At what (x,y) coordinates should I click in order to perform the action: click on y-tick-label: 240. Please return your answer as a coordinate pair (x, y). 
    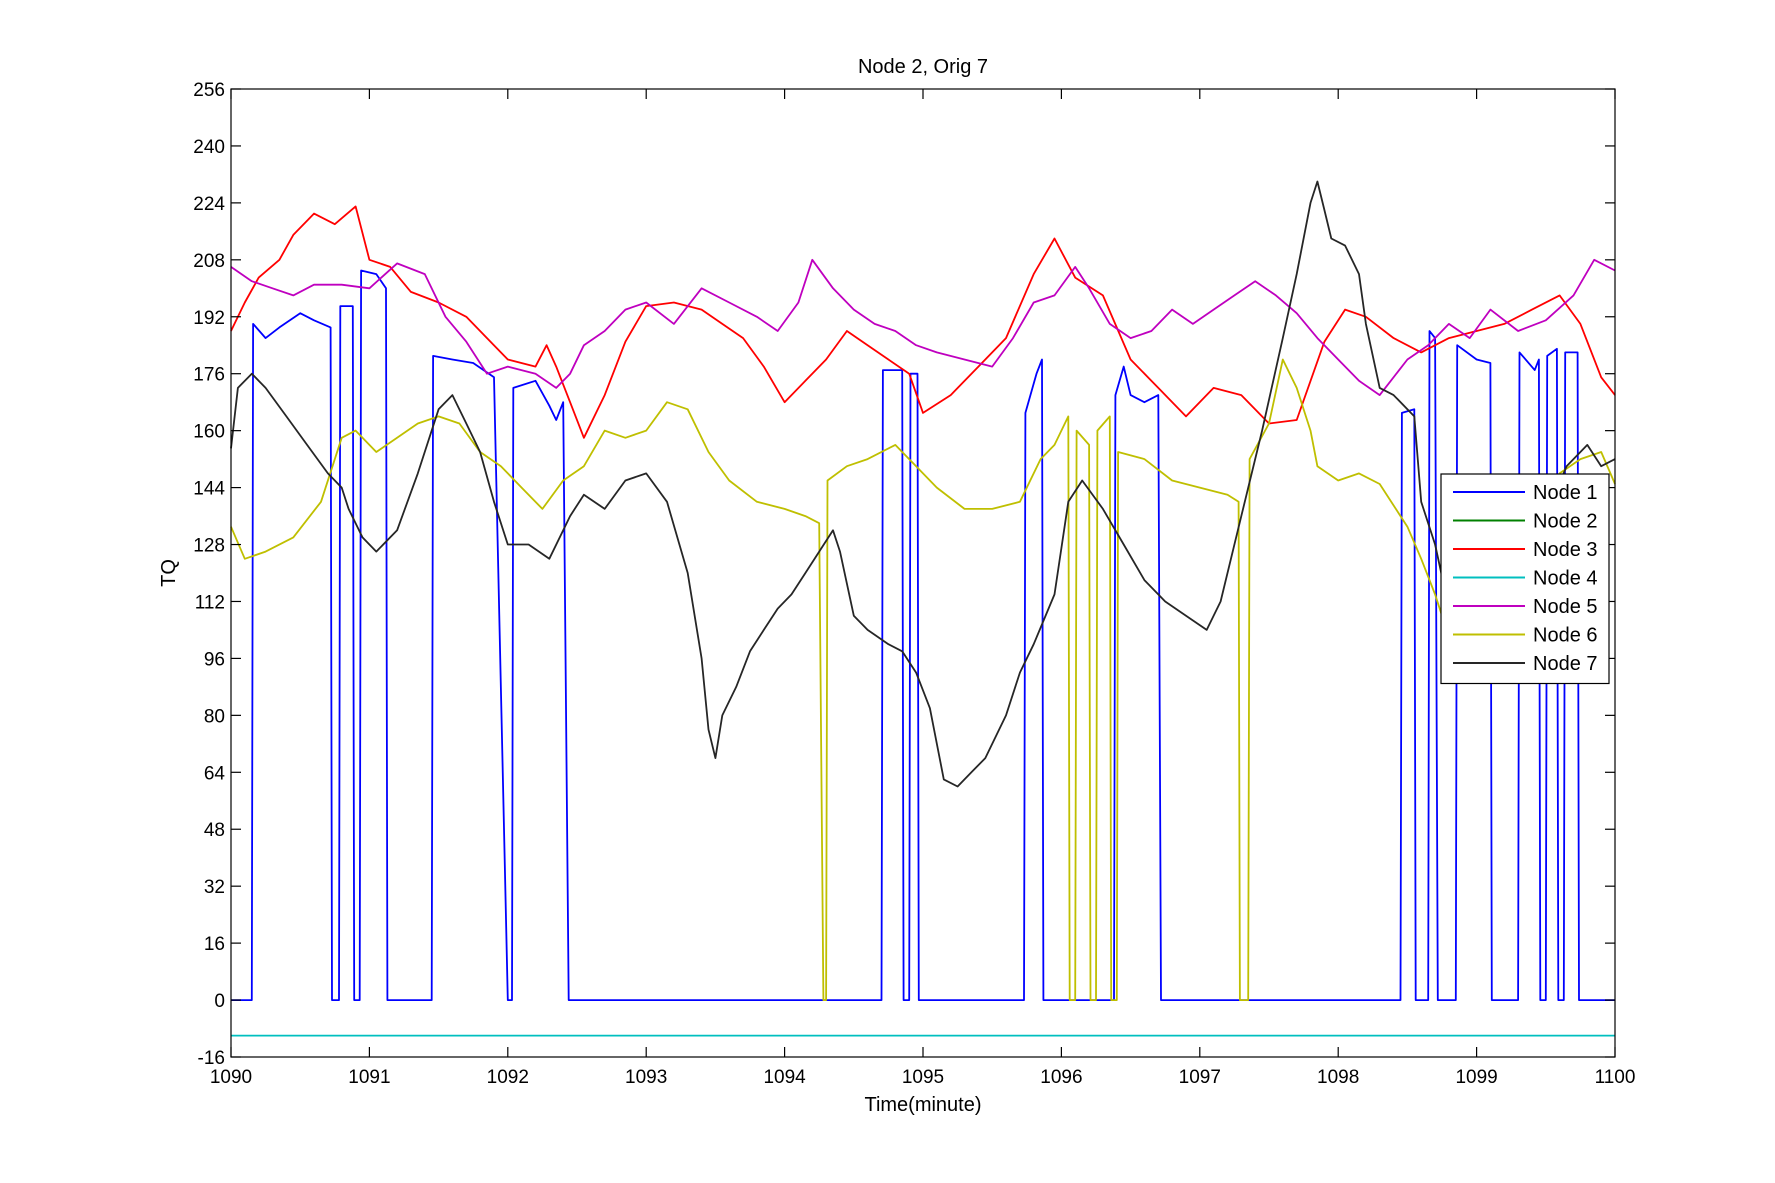
    Looking at the image, I should click on (209, 147).